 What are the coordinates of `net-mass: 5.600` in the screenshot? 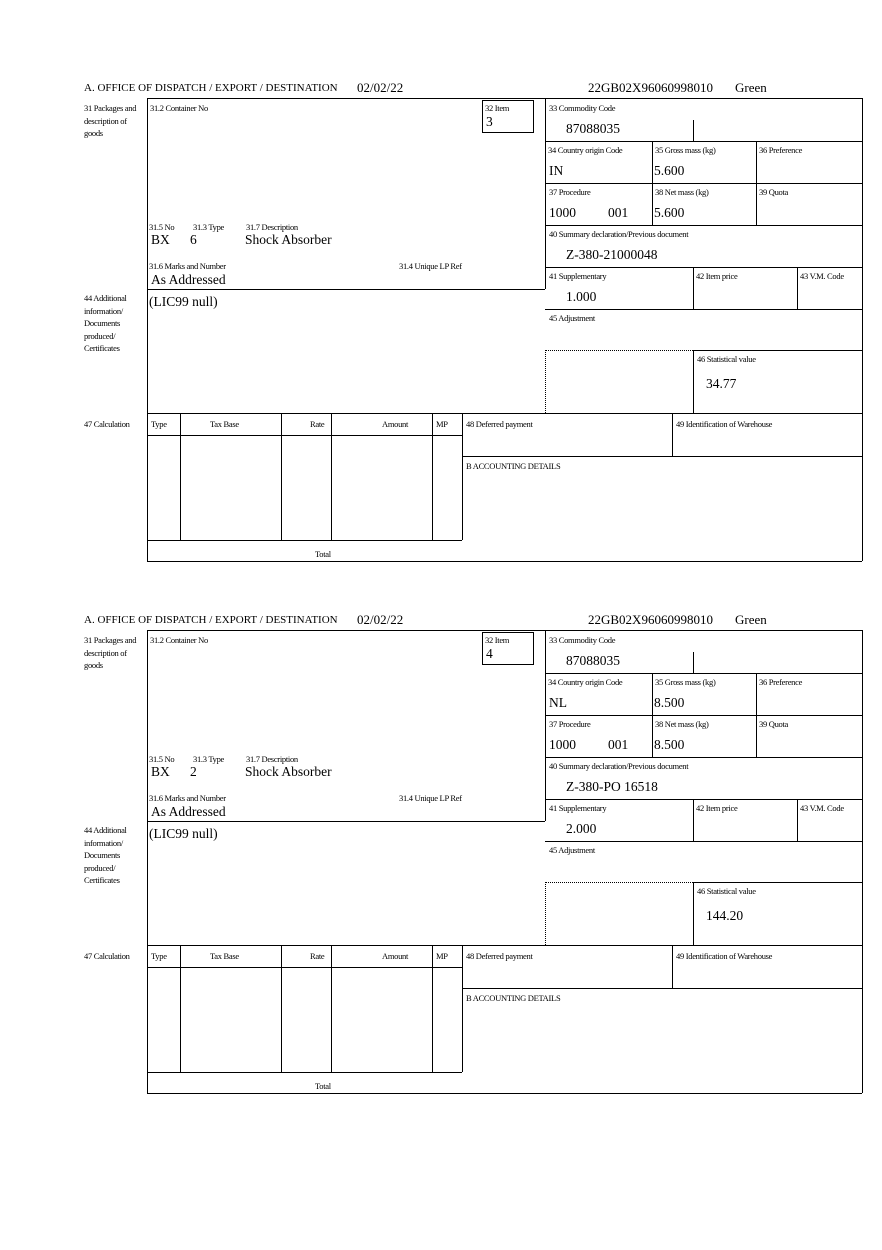 It's located at (669, 212).